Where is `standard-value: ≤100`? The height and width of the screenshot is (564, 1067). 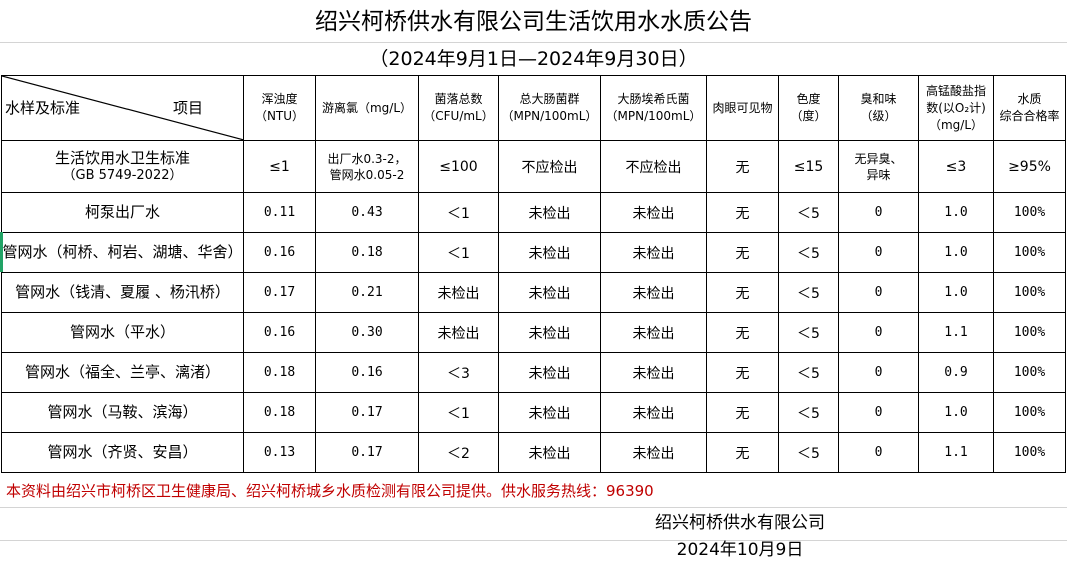 standard-value: ≤100 is located at coordinates (458, 166).